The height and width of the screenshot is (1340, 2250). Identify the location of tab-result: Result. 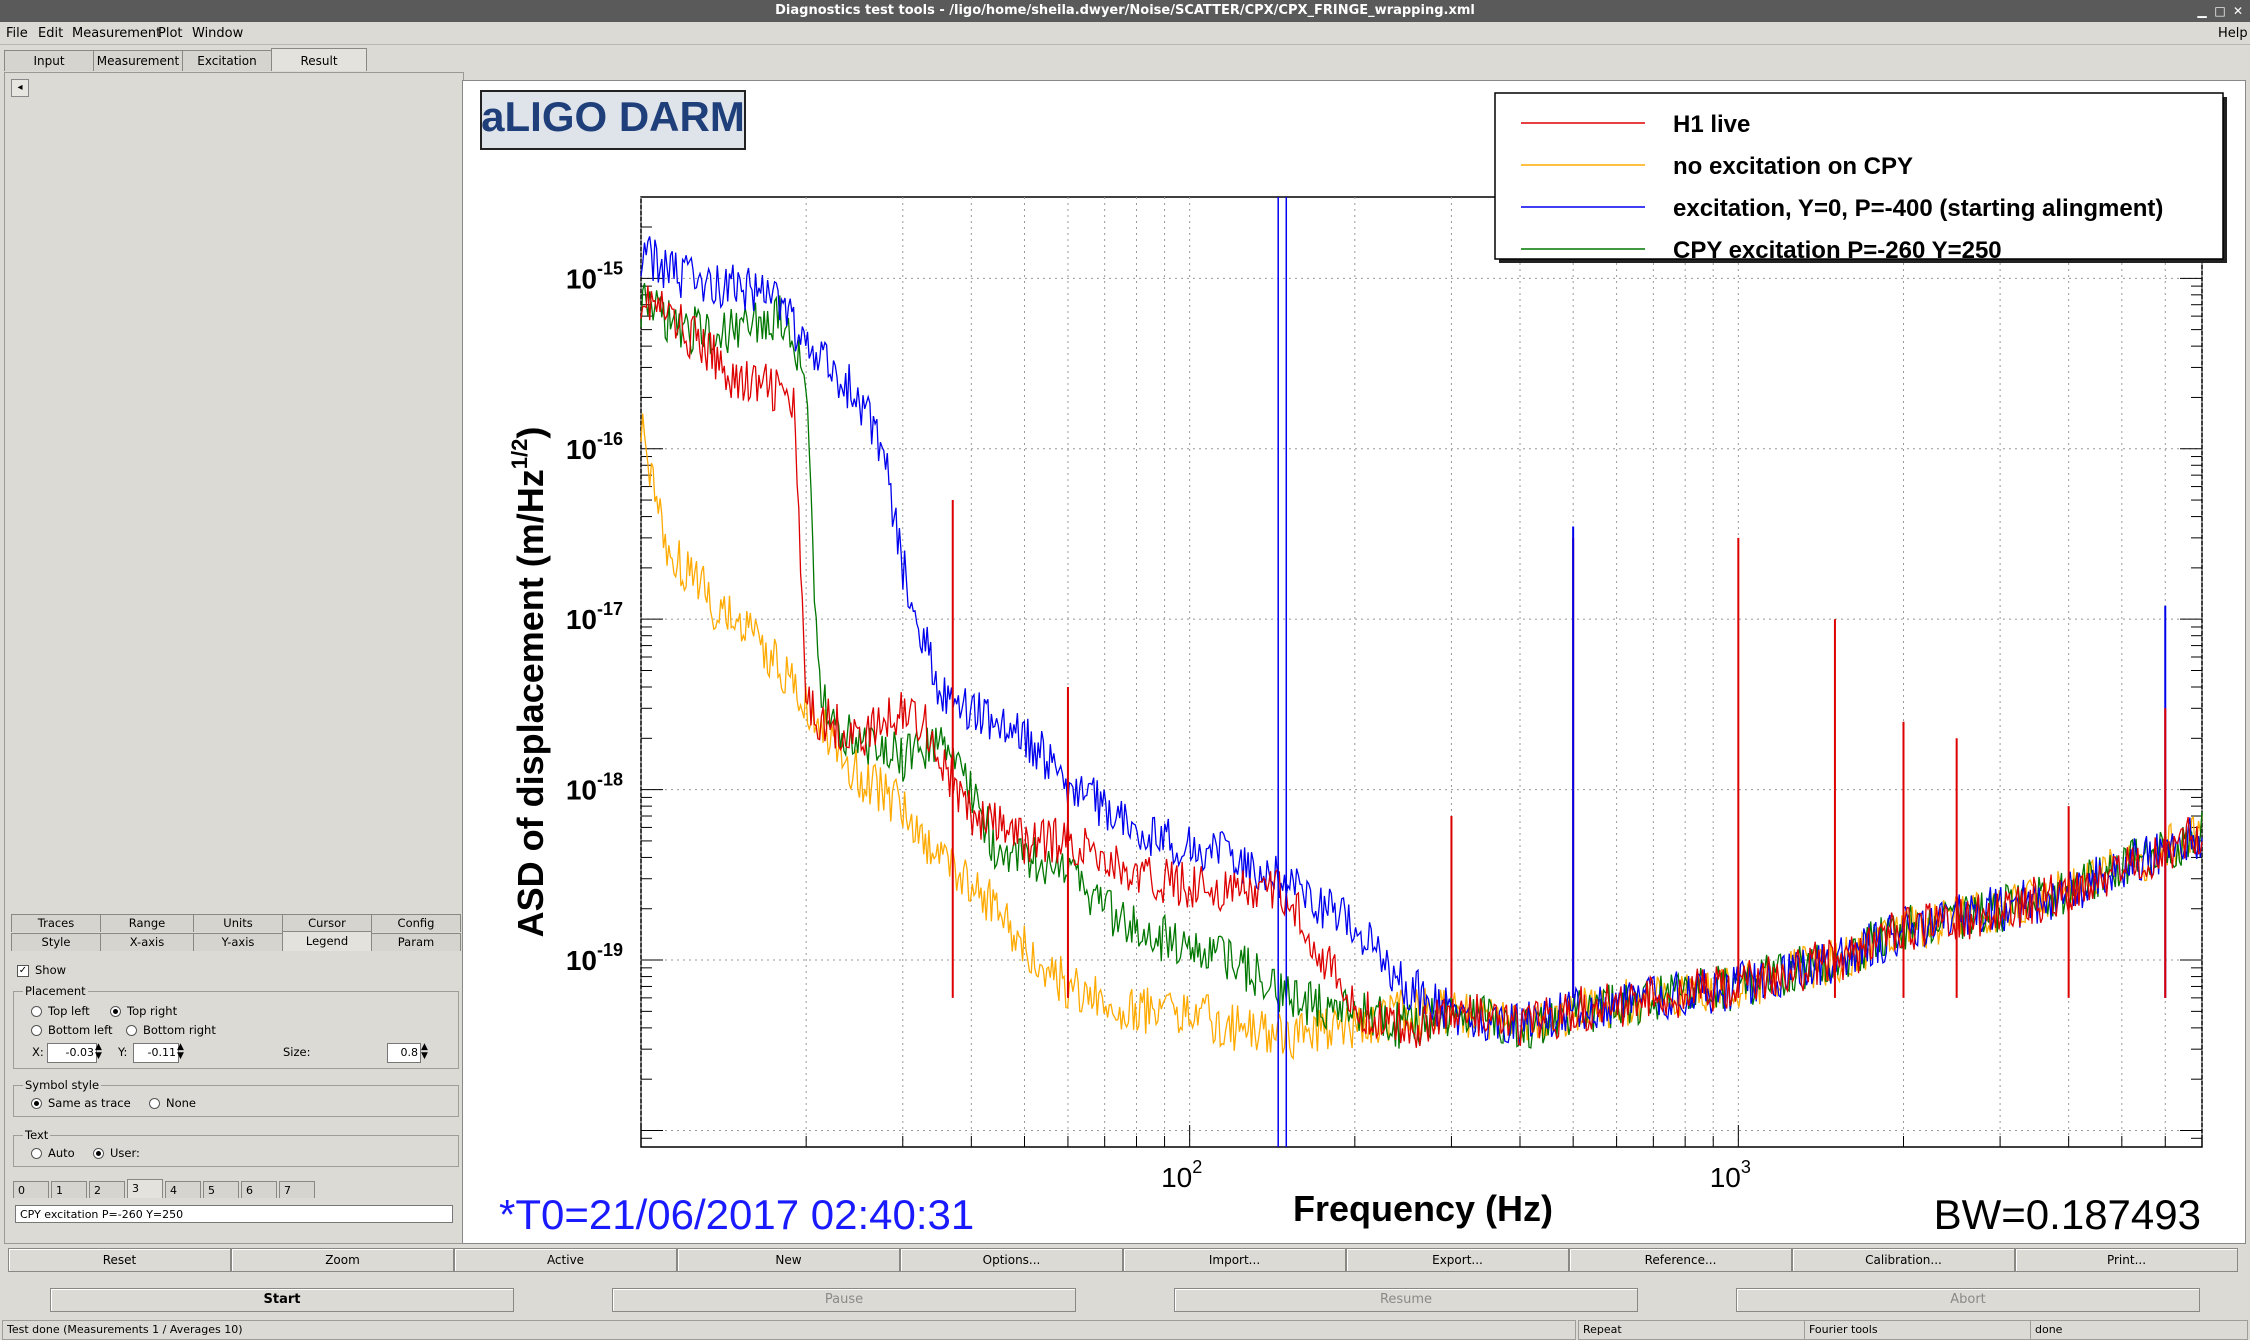
(319, 59).